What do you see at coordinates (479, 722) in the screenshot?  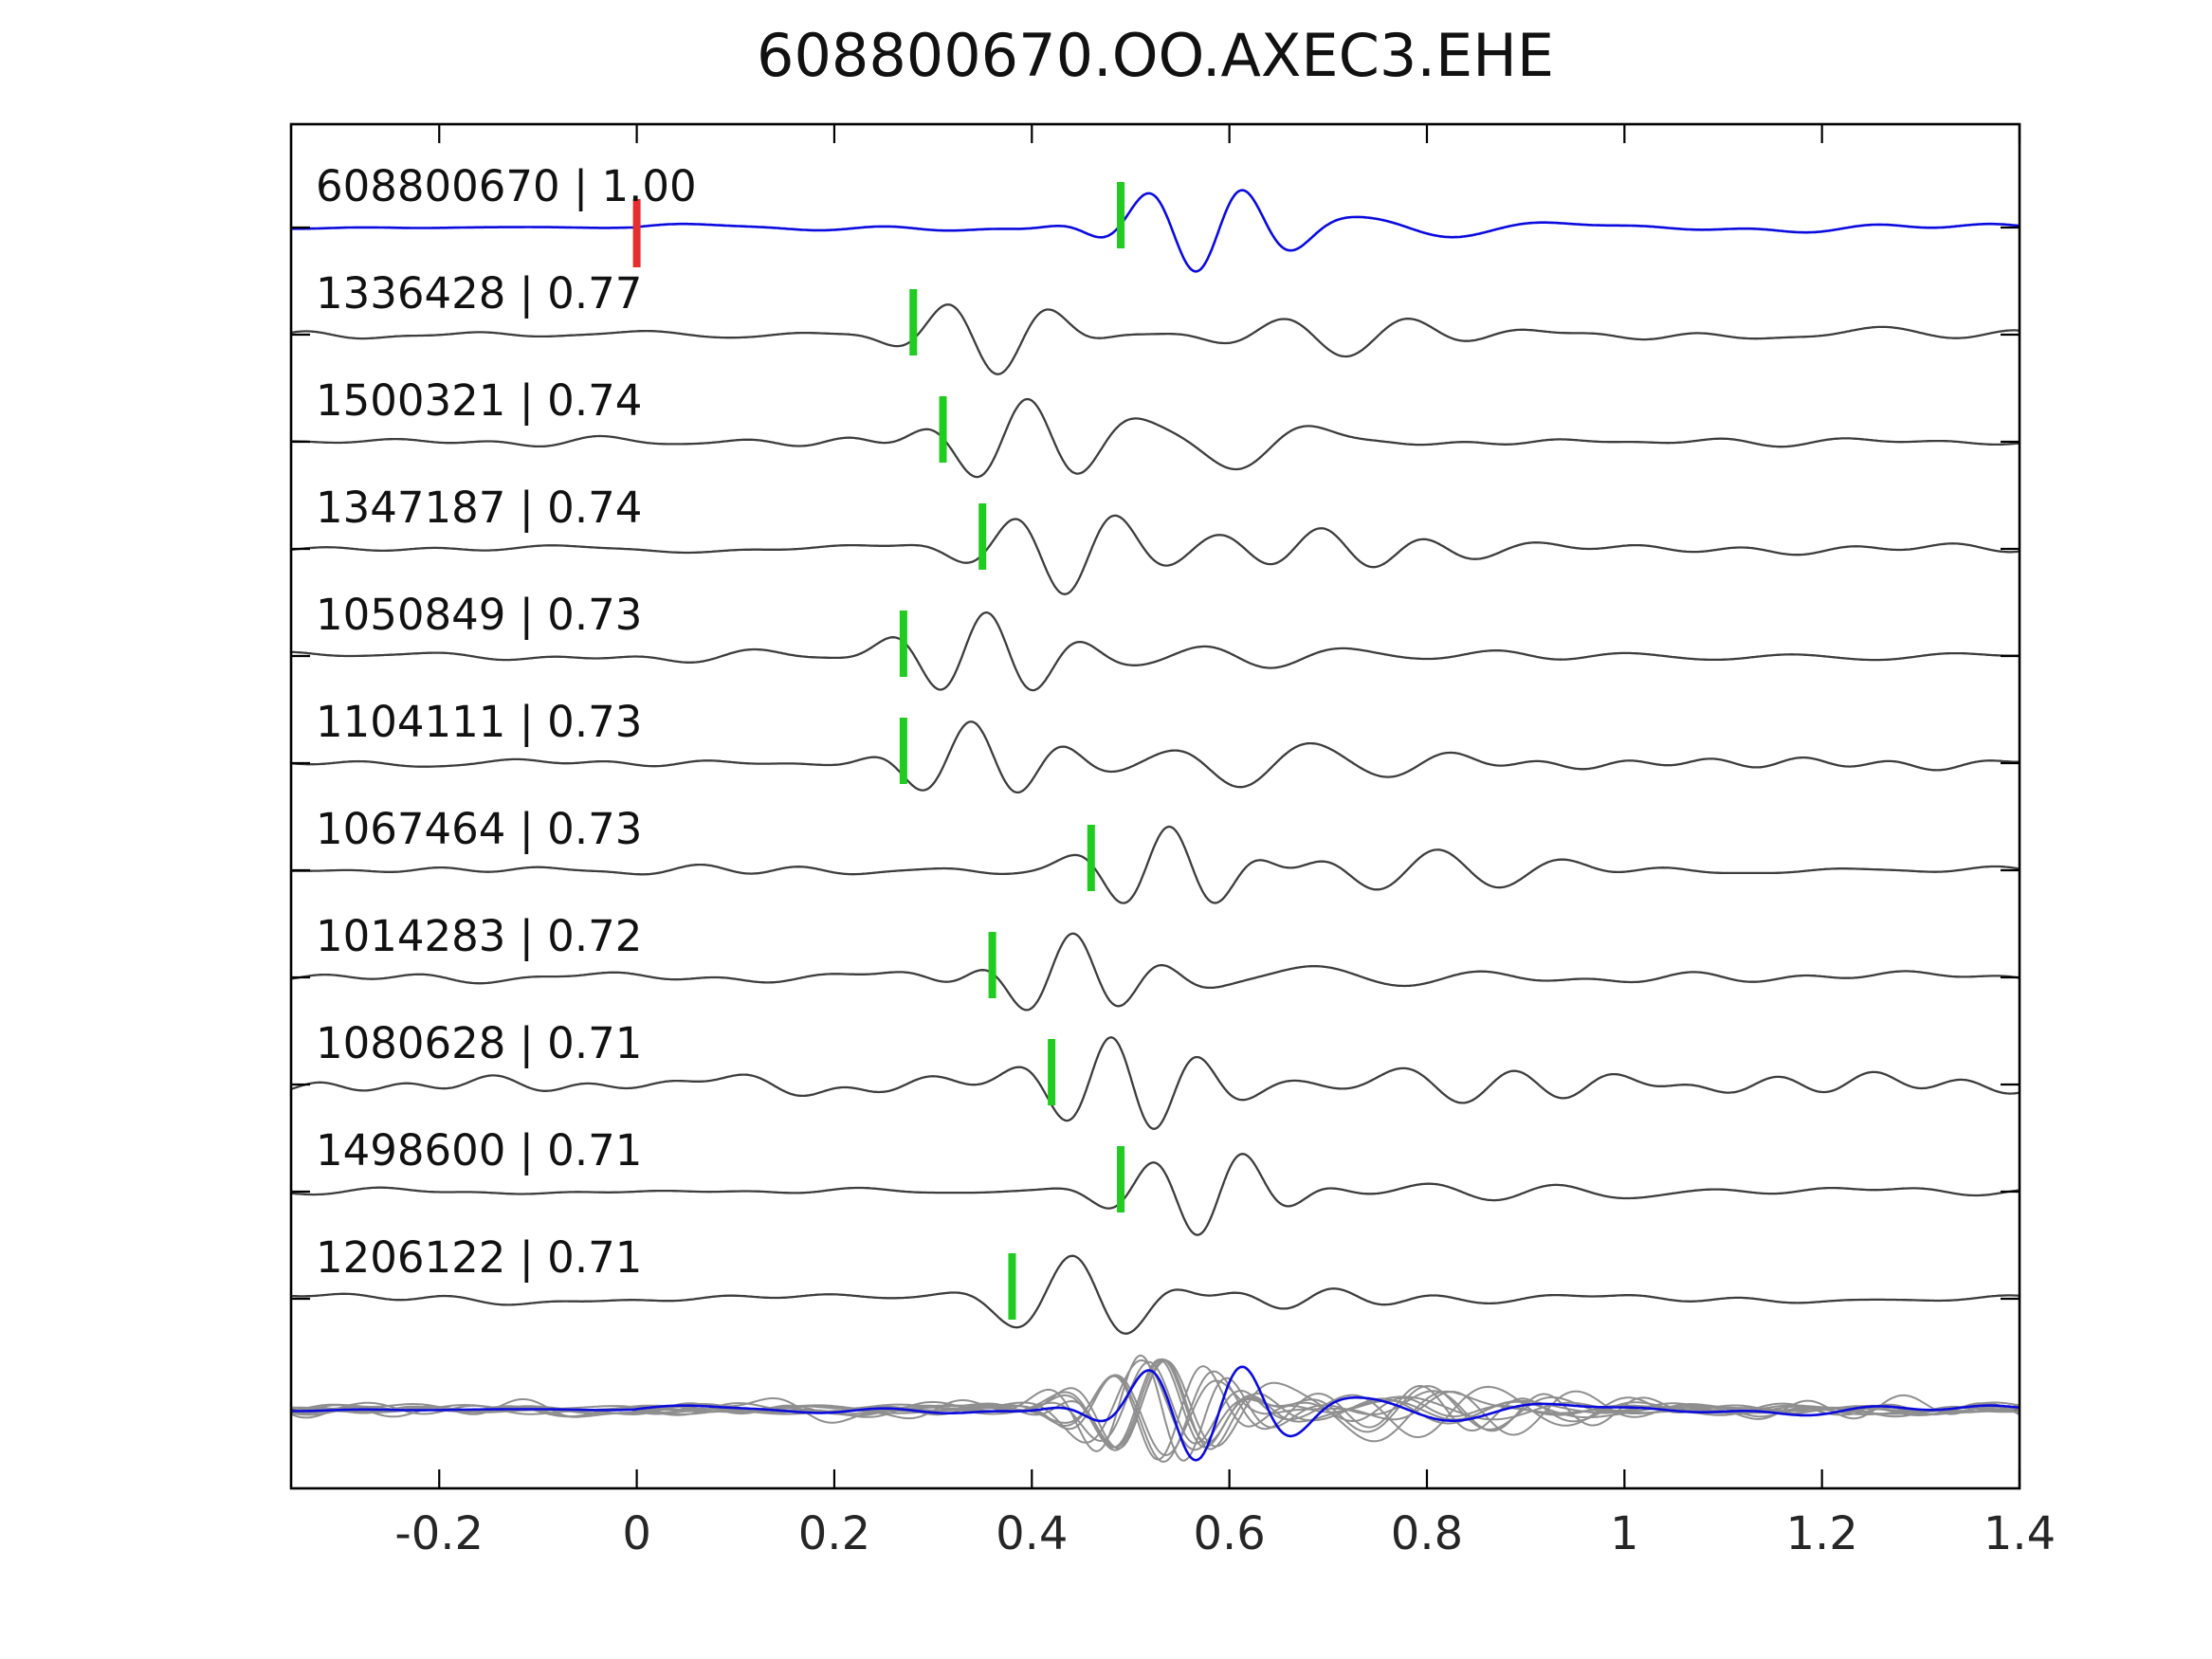 I see `trace-label: 1104111 | 0.73` at bounding box center [479, 722].